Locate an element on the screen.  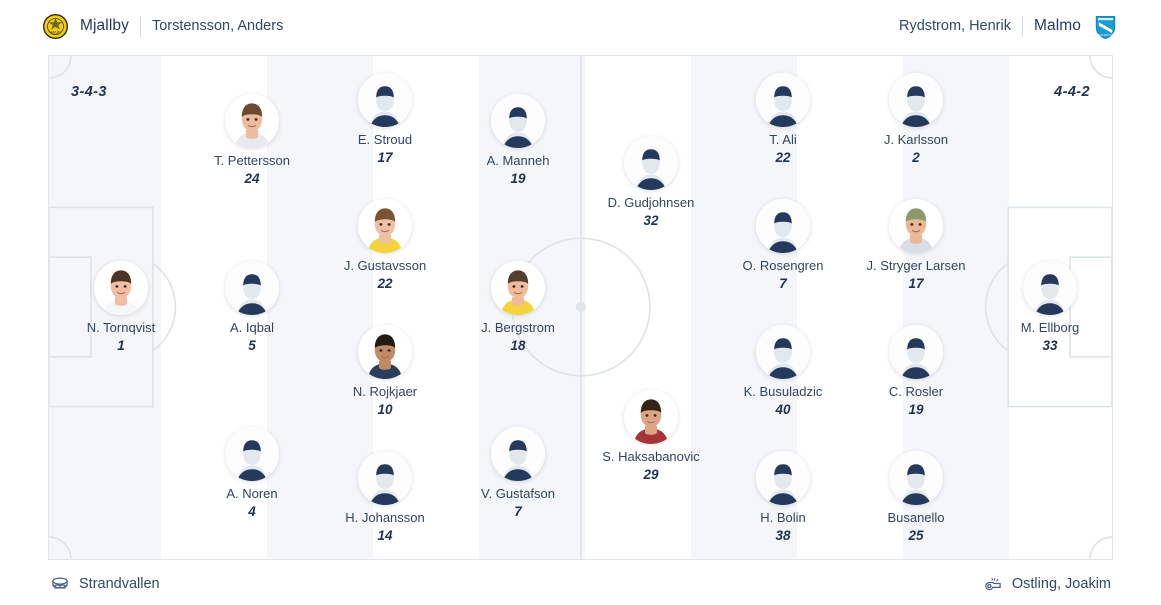
player-name: Busanello is located at coordinates (916, 517).